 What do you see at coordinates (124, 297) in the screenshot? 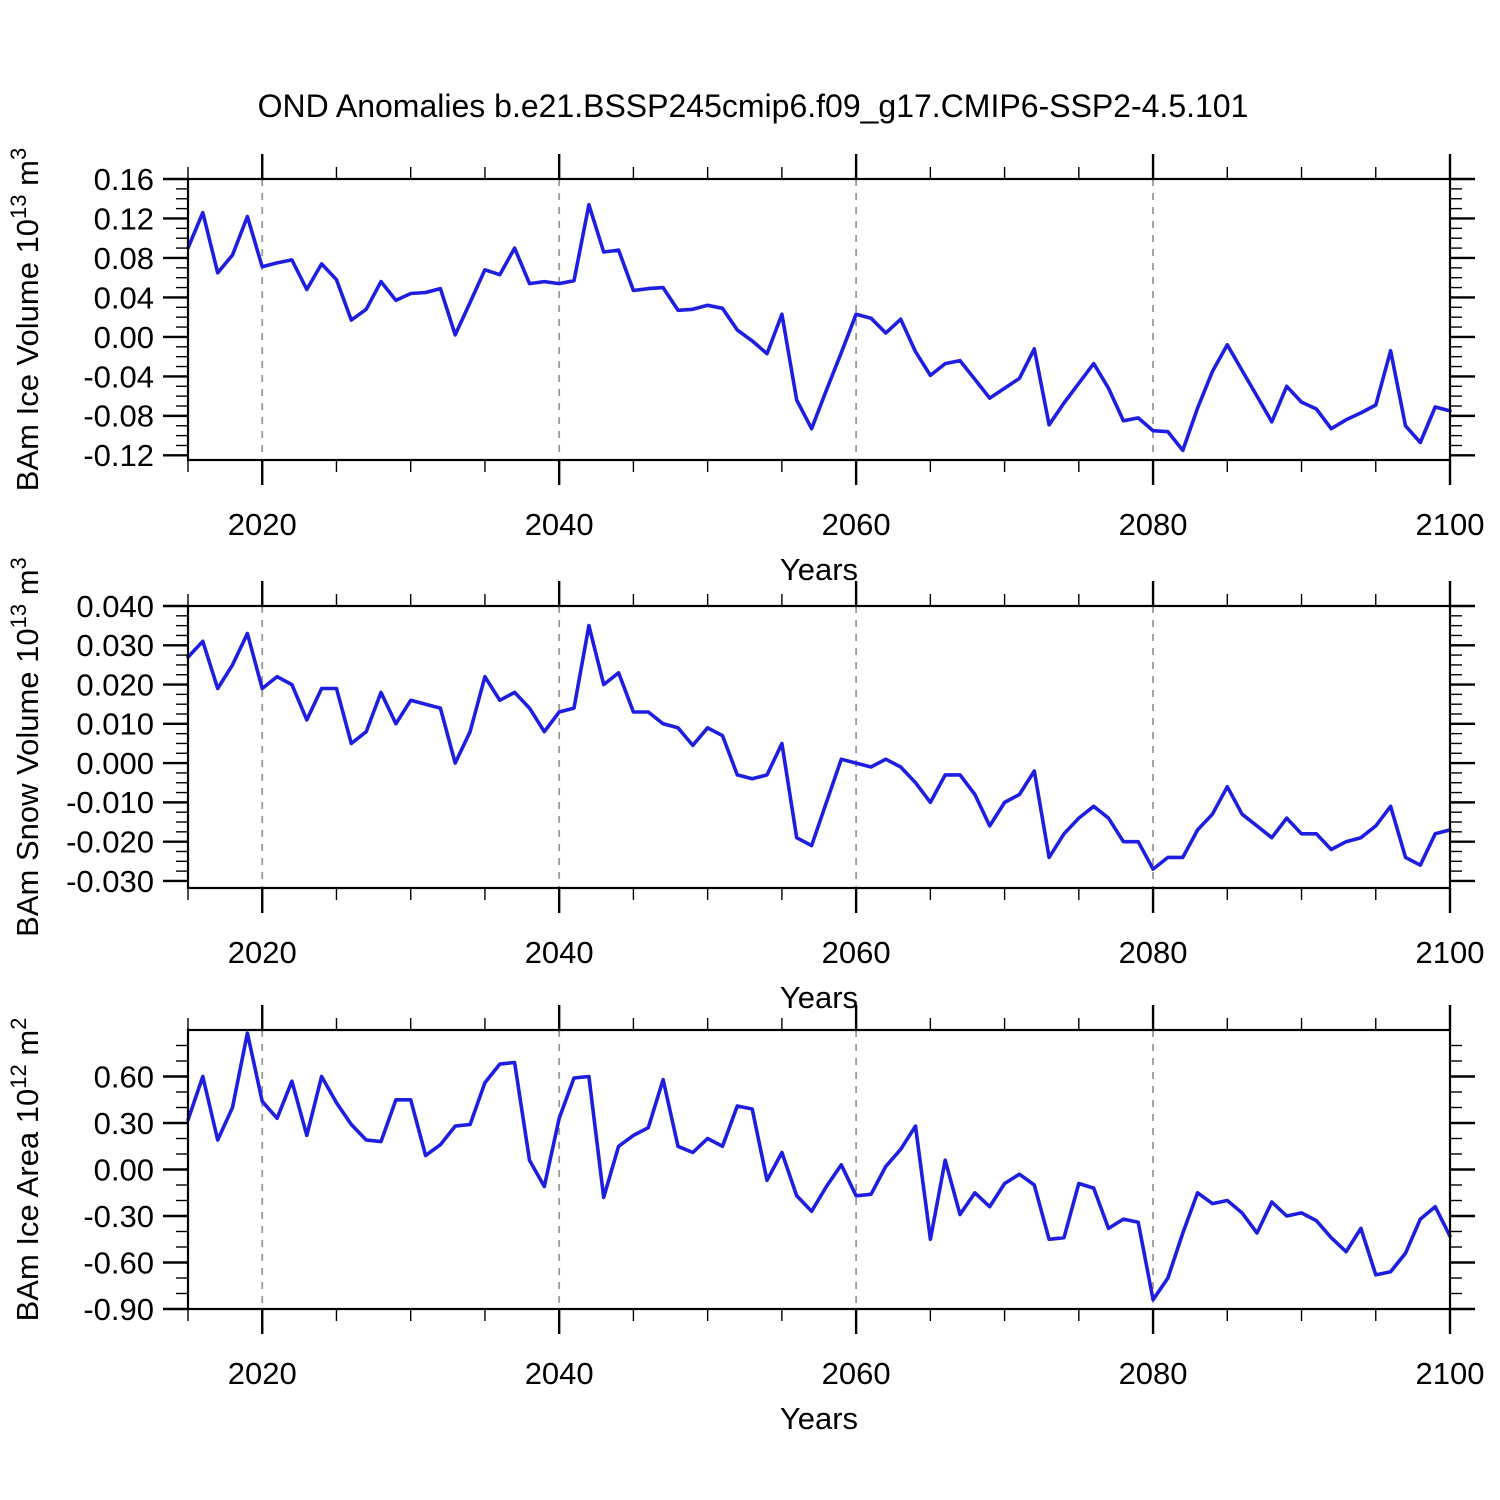
I see `y-tick-label: 0.04` at bounding box center [124, 297].